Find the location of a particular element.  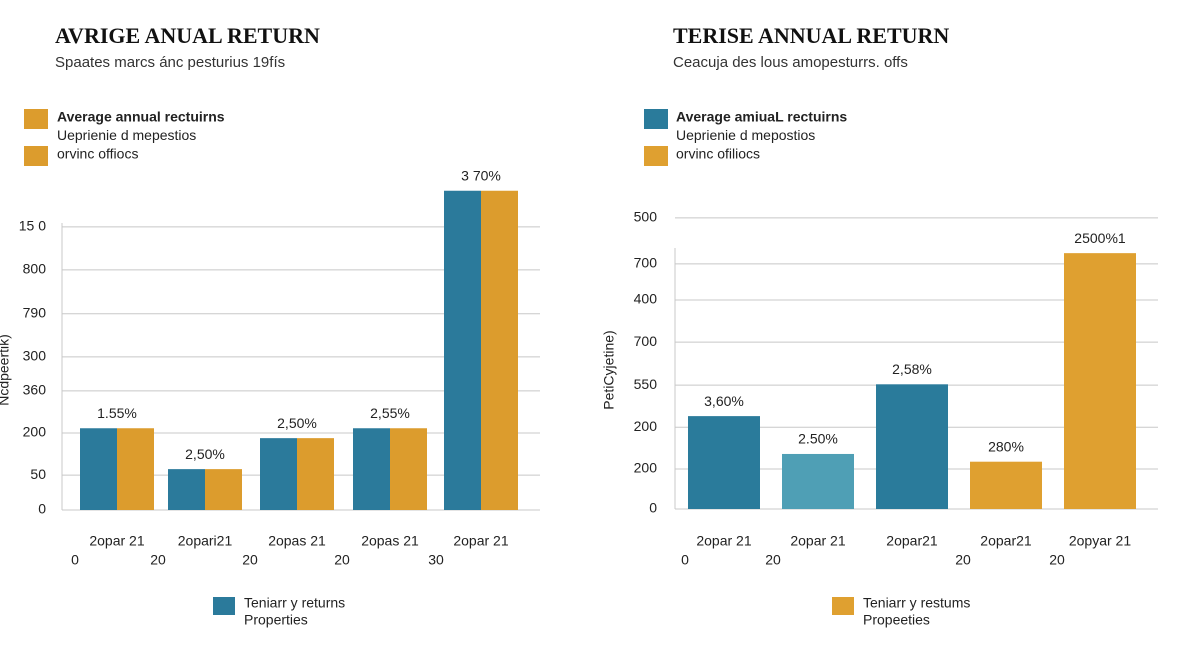

legend-label: Properties is located at coordinates (276, 620).